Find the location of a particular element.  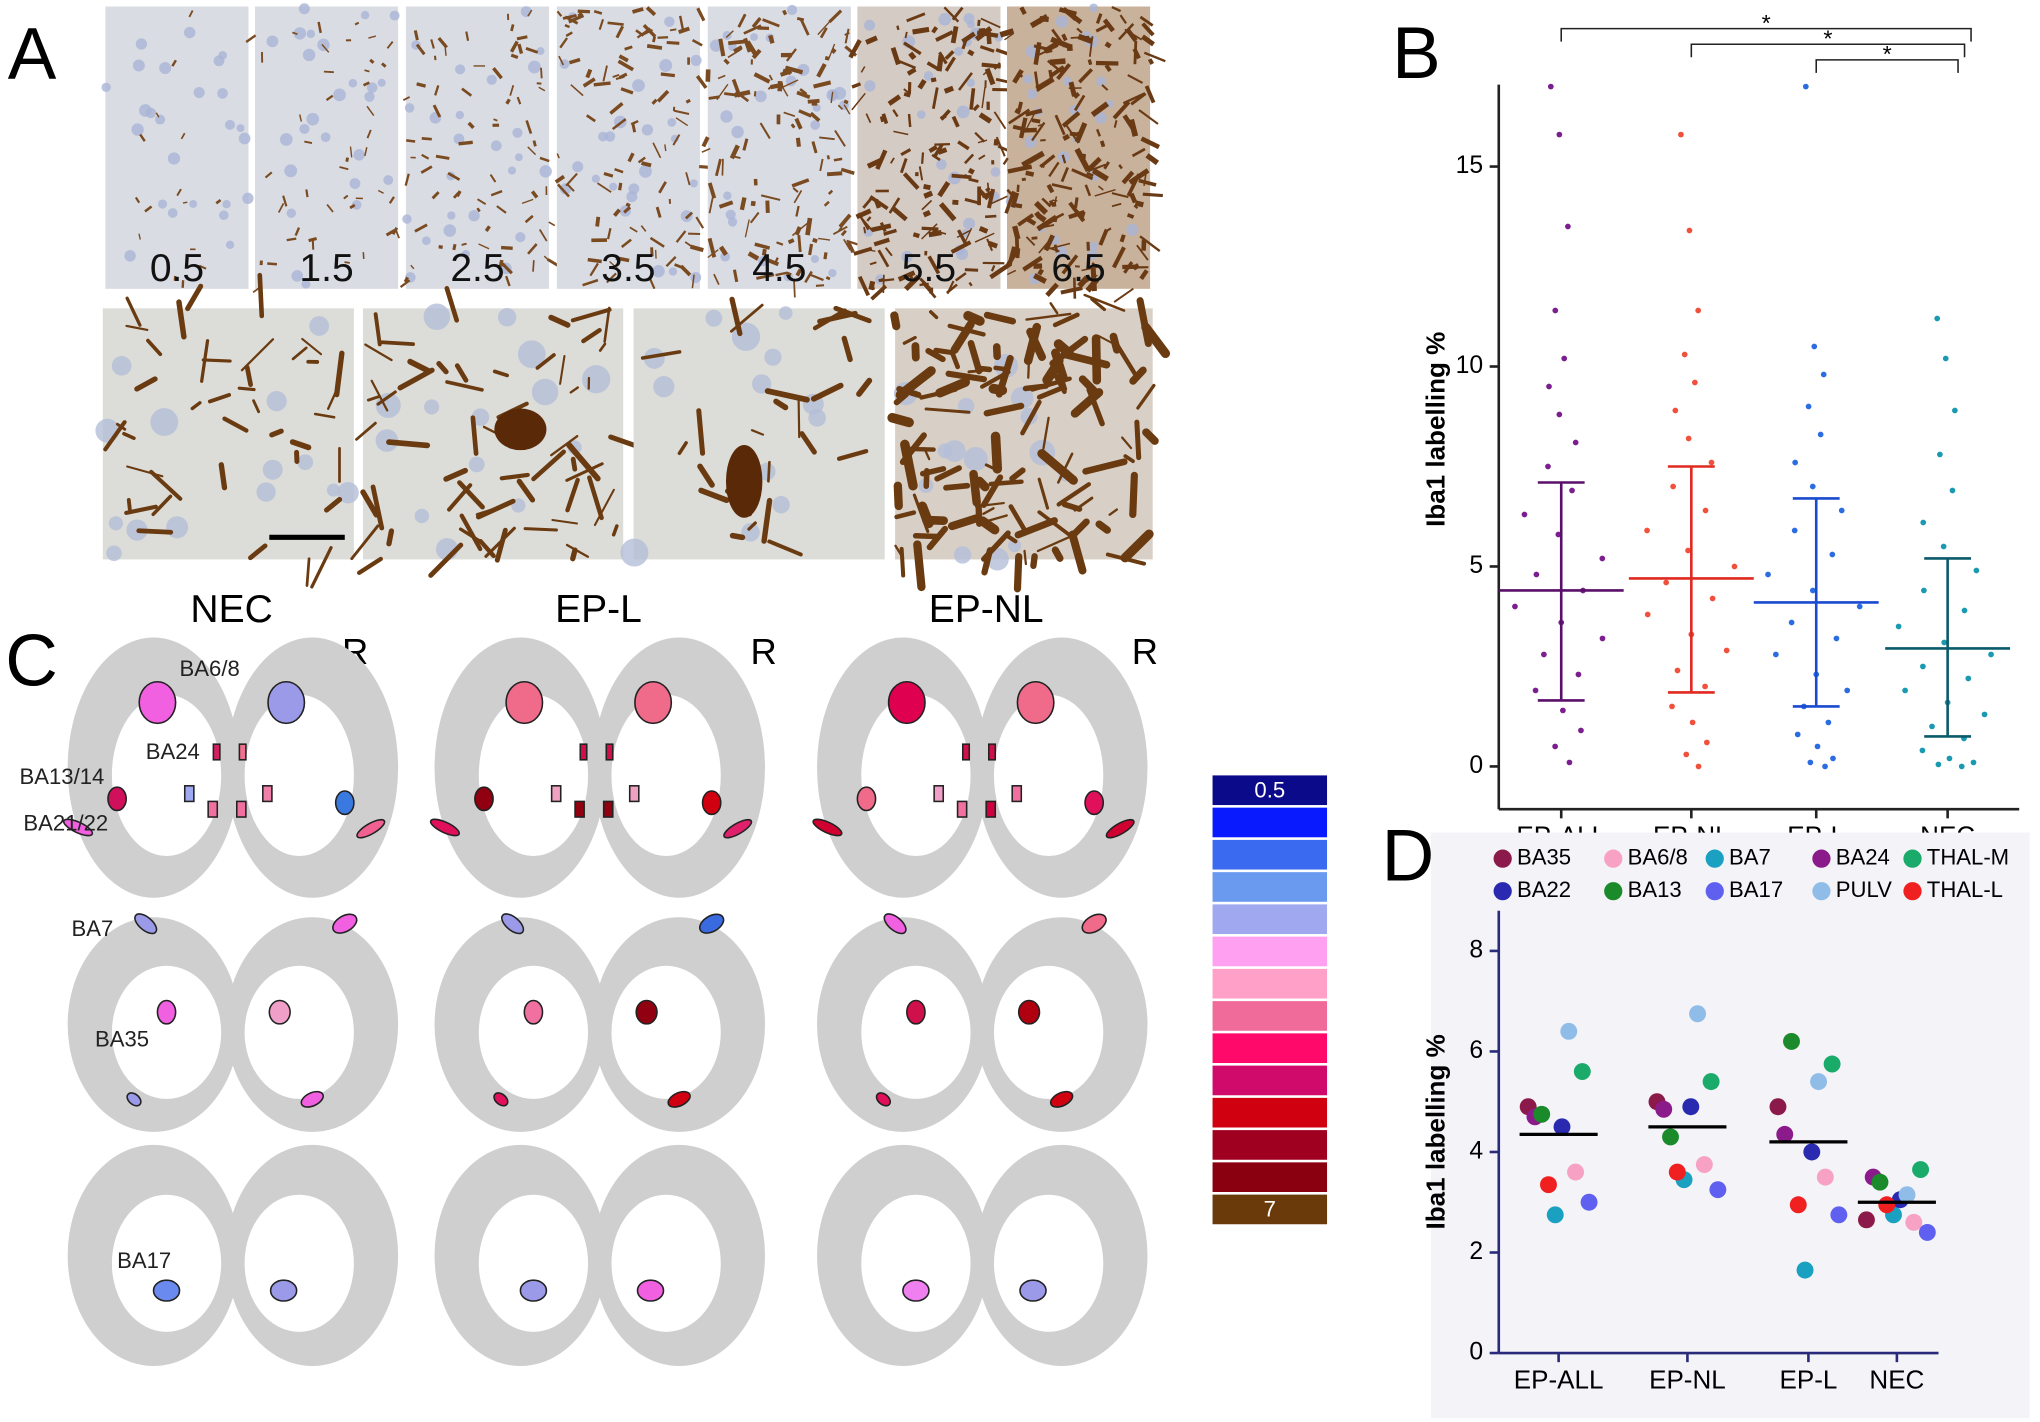

scale-max-label: 7 is located at coordinates (1270, 1209).